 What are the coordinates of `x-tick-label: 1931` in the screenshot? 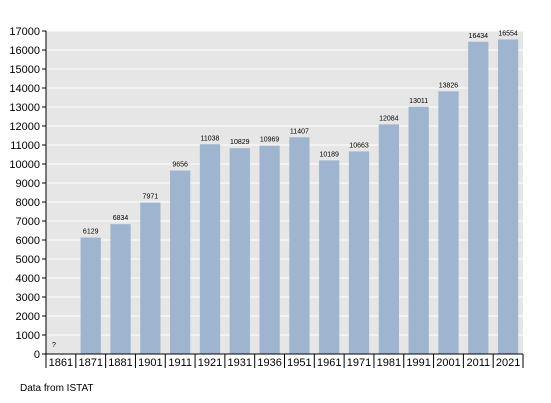 It's located at (240, 363).